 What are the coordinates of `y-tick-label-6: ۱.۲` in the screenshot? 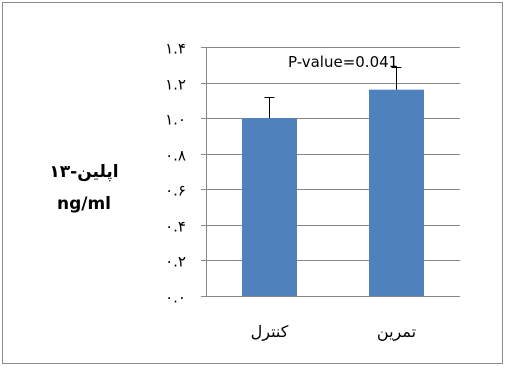 It's located at (175, 85).